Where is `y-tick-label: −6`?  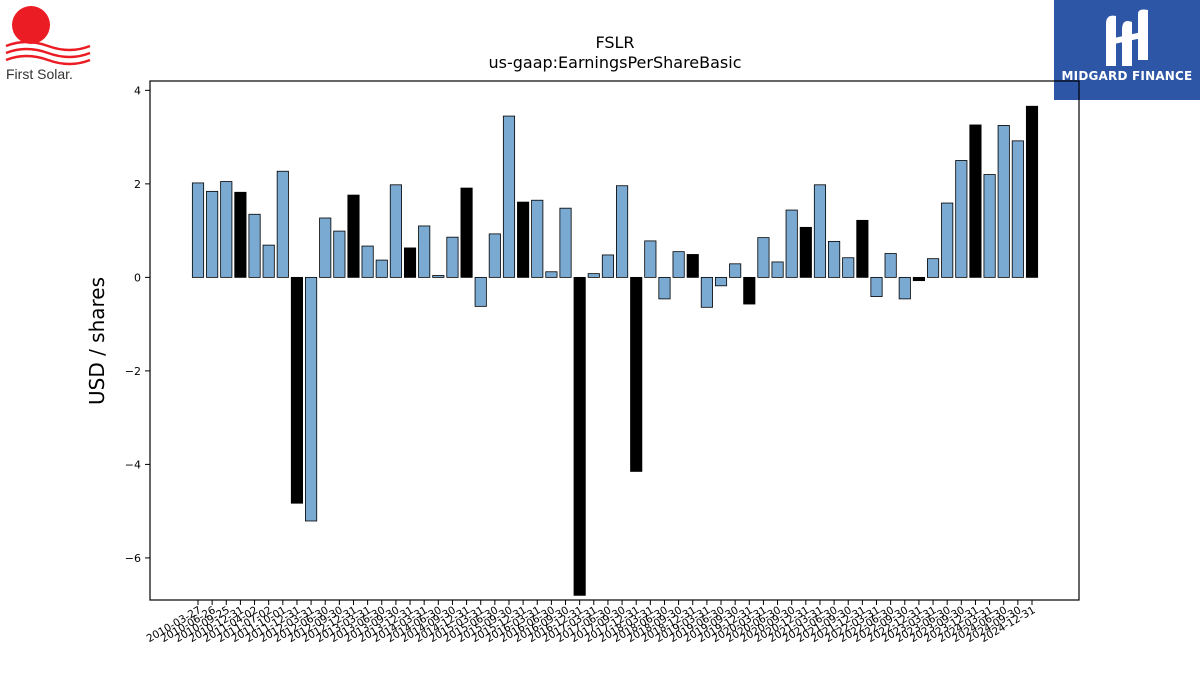 y-tick-label: −6 is located at coordinates (133, 558).